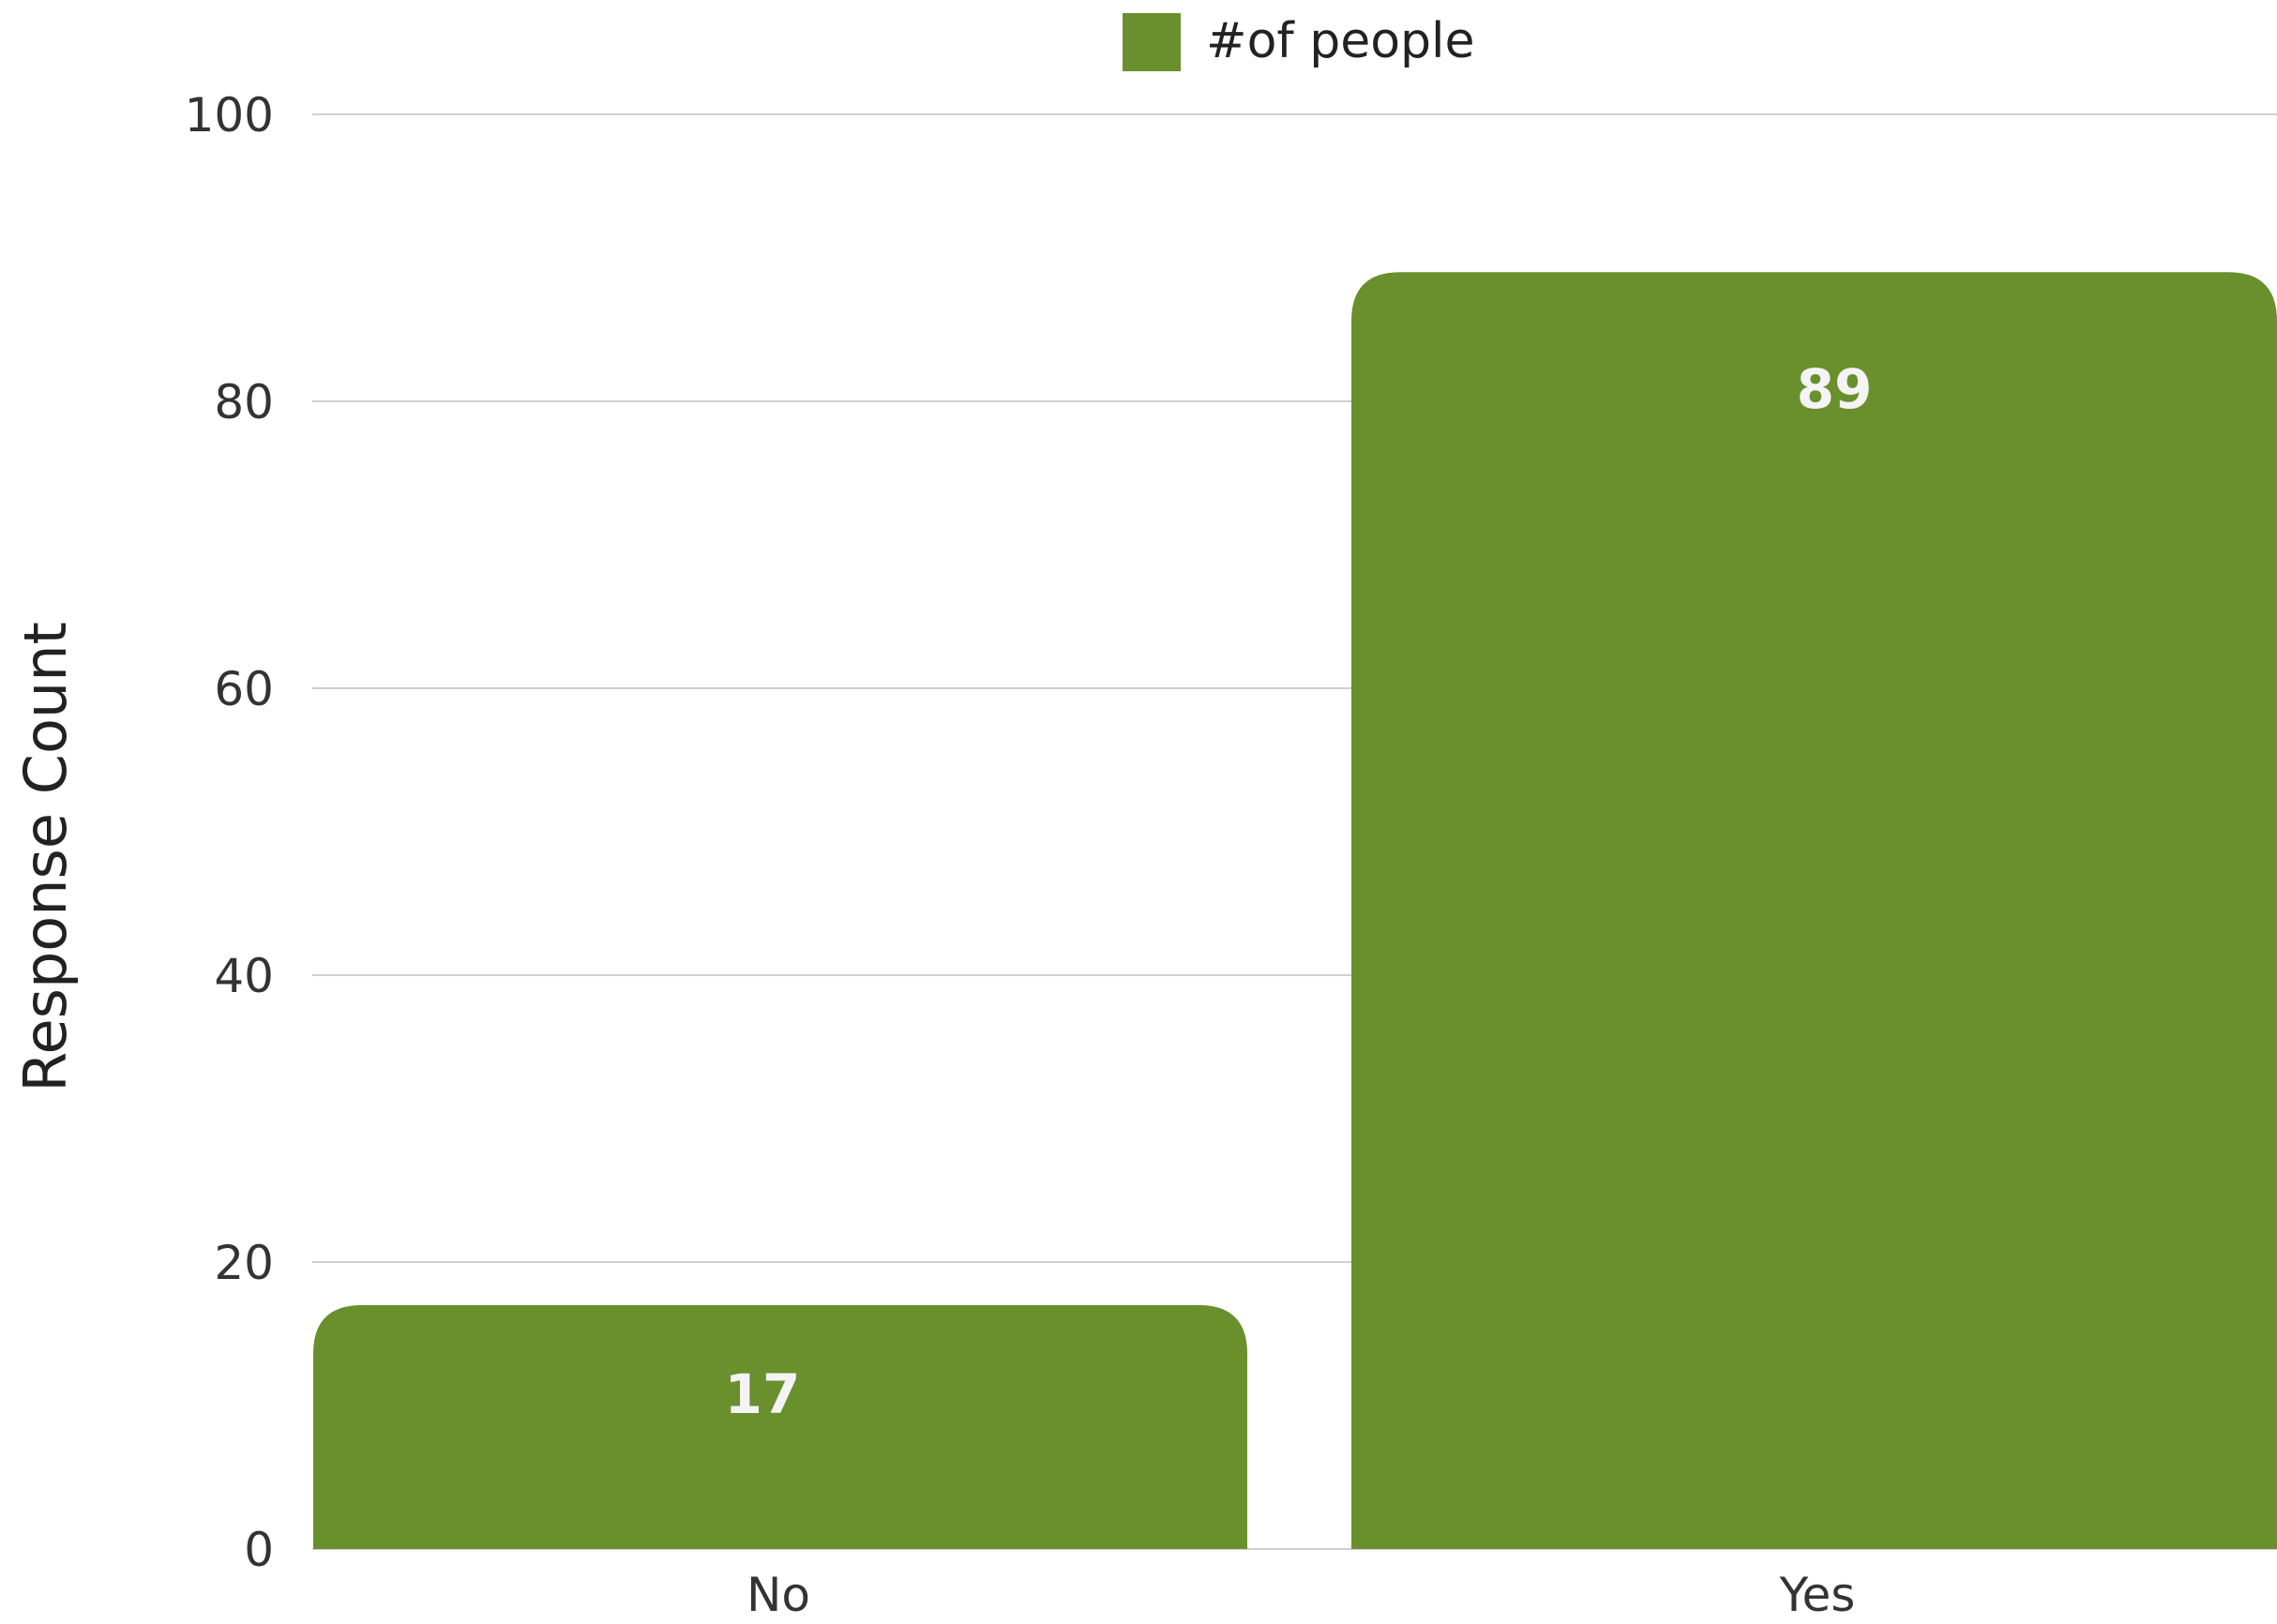 The image size is (2277, 1624). Describe the element at coordinates (259, 1550) in the screenshot. I see `y-tick-label-0: 0` at that location.